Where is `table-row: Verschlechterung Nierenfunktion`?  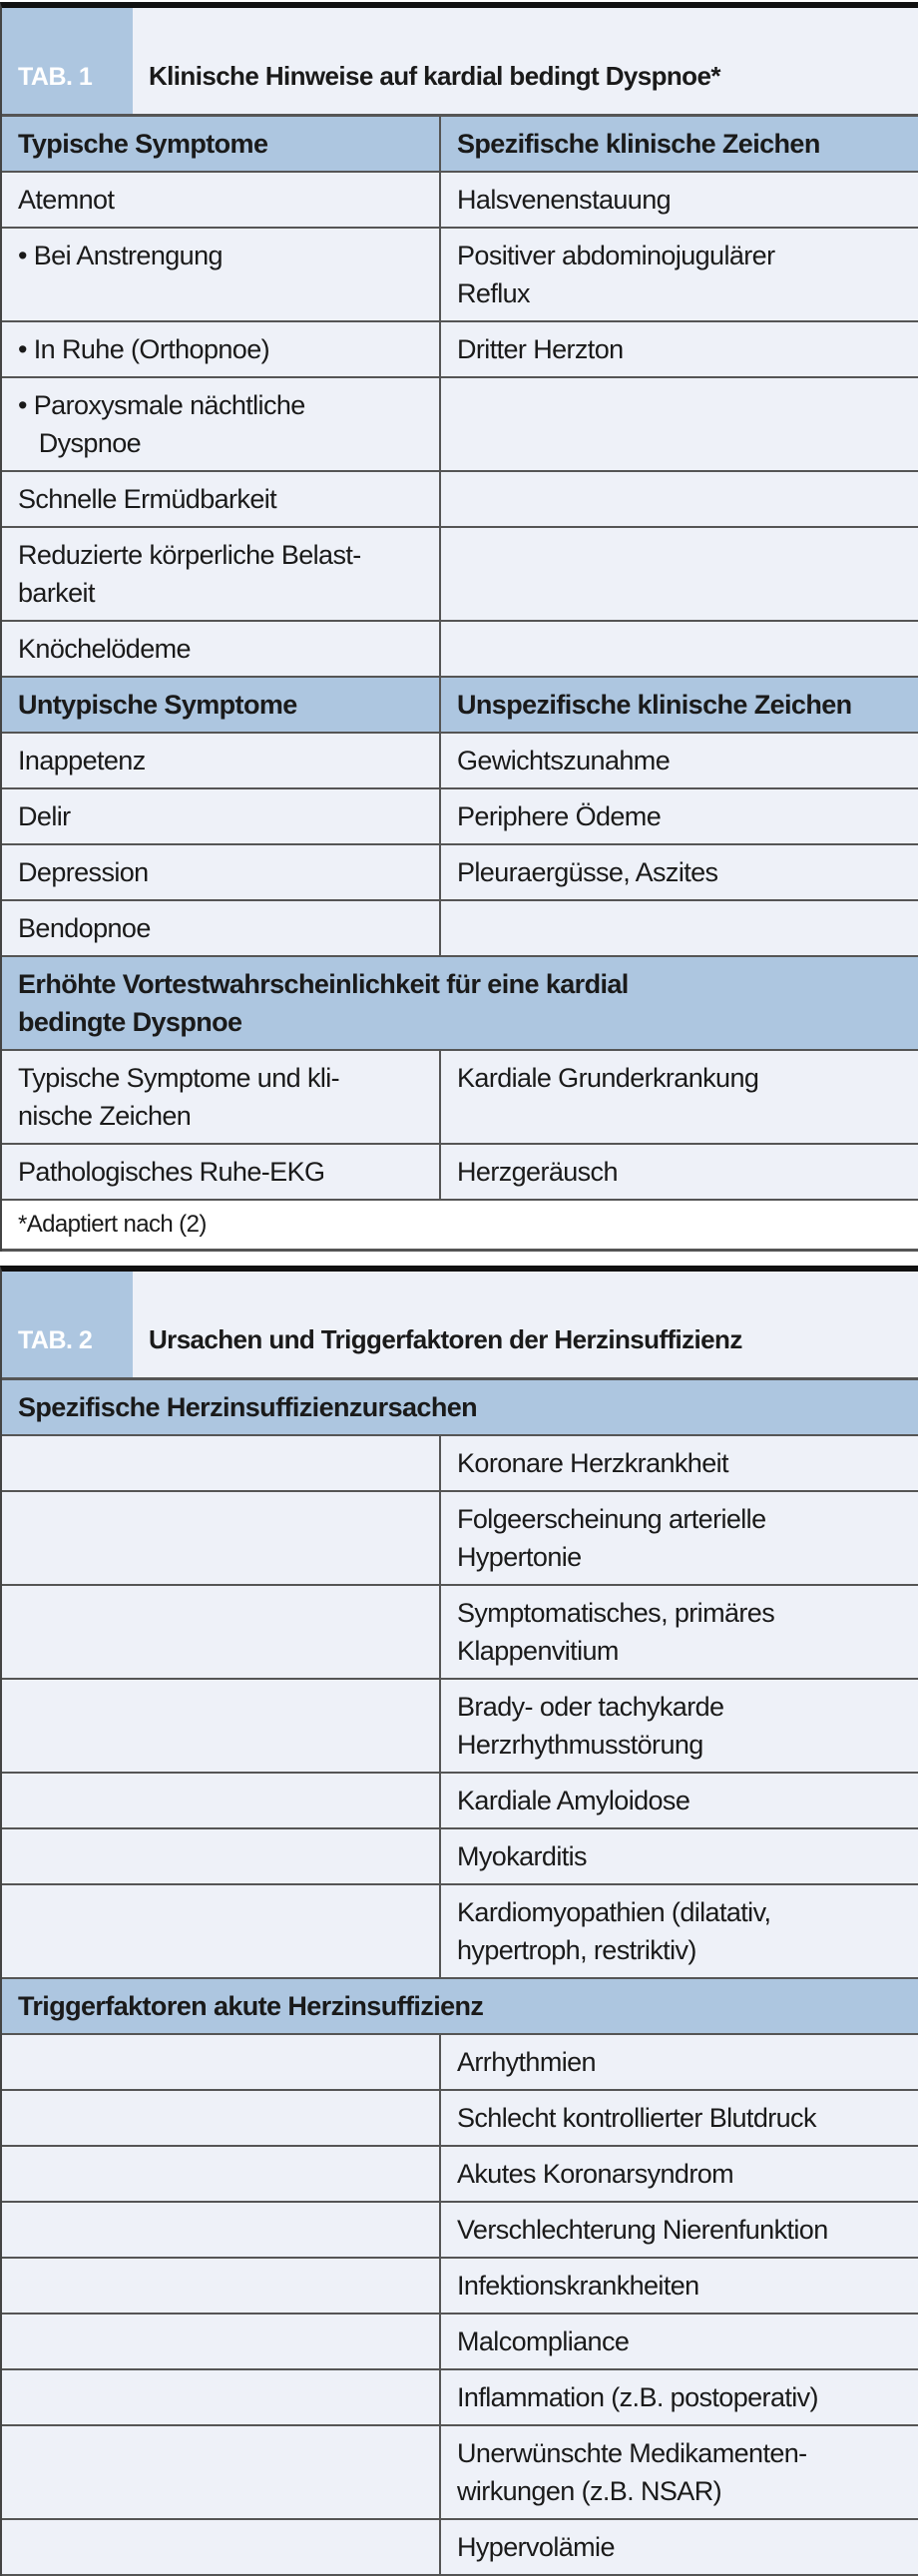 table-row: Verschlechterung Nierenfunktion is located at coordinates (460, 2231).